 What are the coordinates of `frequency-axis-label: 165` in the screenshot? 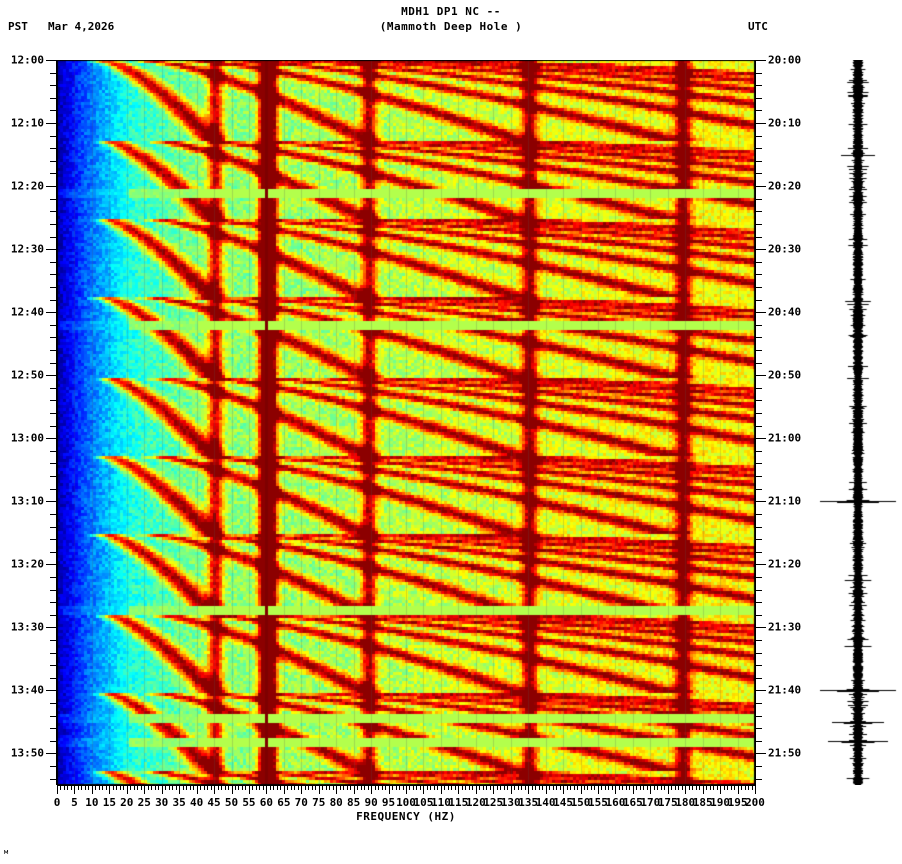 It's located at (632, 802).